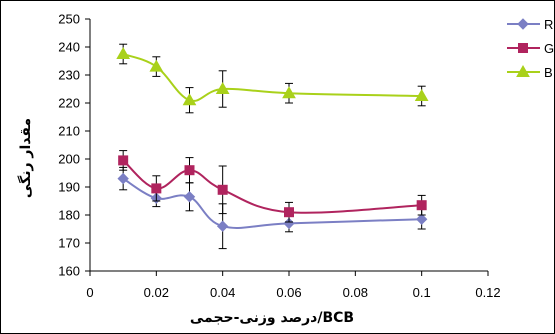  Describe the element at coordinates (549, 48) in the screenshot. I see `legend-label: G` at that location.